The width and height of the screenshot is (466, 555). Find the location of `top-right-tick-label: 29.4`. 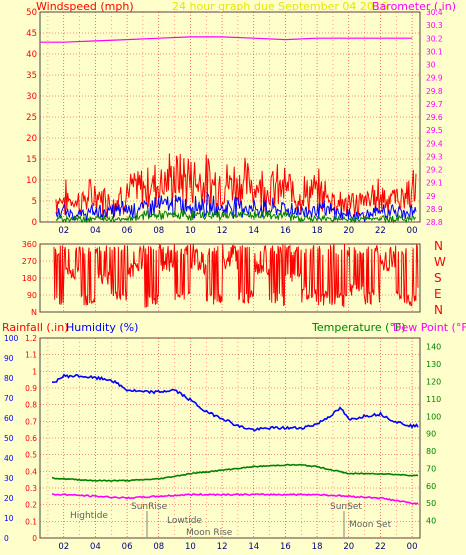

top-right-tick-label: 29.4 is located at coordinates (434, 143).